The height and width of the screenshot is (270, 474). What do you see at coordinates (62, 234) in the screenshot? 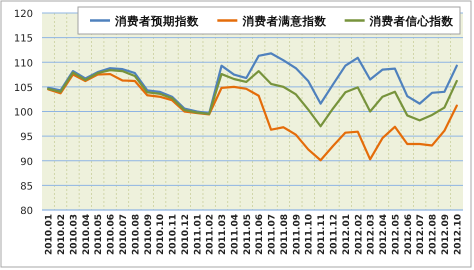
I see `x-tick-label: 2010.02` at bounding box center [62, 234].